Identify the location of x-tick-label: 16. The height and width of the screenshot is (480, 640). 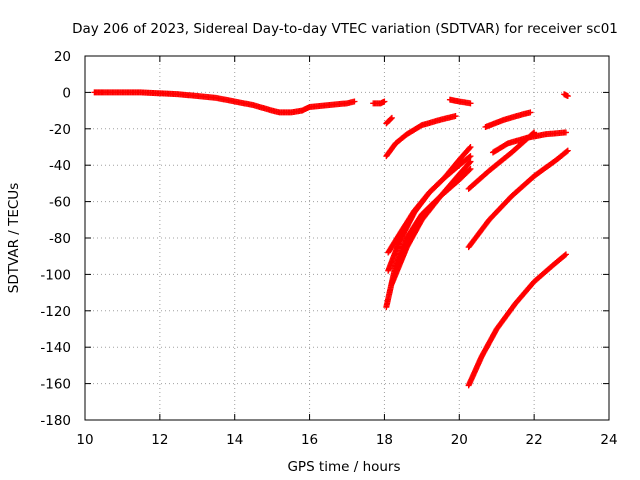
(309, 440).